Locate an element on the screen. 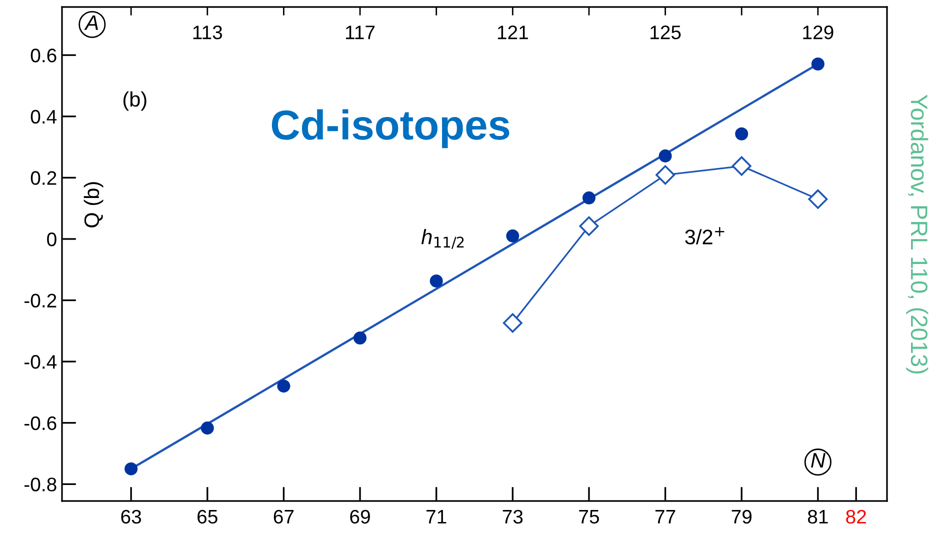  y-tick-label: 0 is located at coordinates (51, 239).